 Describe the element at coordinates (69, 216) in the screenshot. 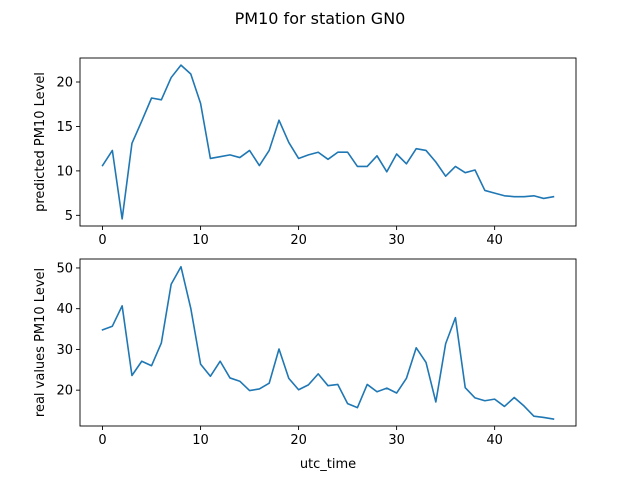

I see `y-tick-label: 5` at that location.